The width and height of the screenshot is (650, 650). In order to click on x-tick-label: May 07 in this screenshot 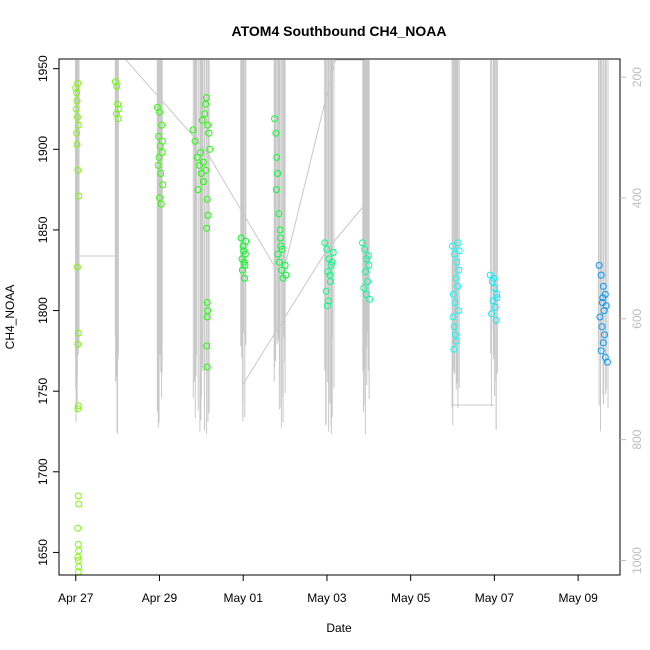, I will do `click(495, 598)`.